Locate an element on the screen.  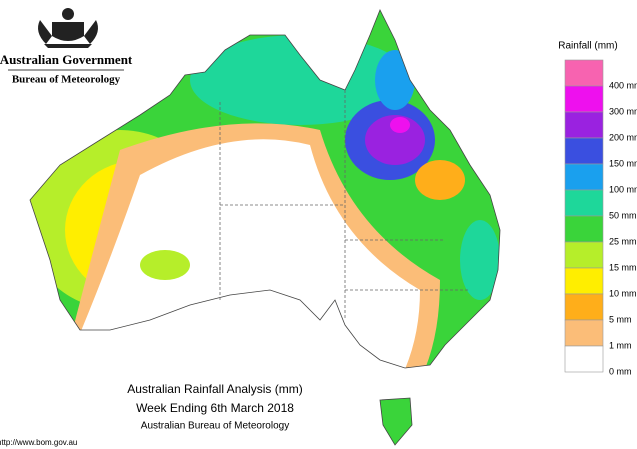
footer-subtitle: Week Ending 6th March 2018 is located at coordinates (215, 408).